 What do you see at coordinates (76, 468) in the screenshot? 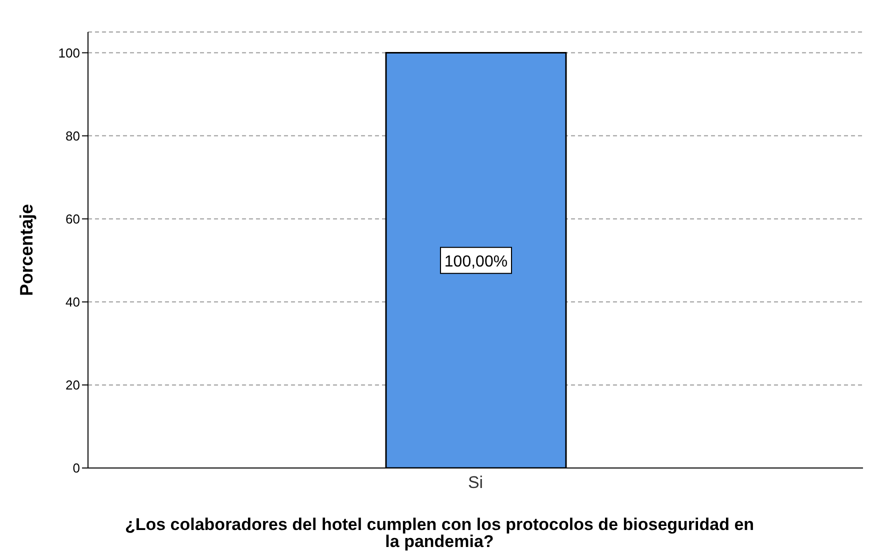
I see `y-tick-label: 0` at bounding box center [76, 468].